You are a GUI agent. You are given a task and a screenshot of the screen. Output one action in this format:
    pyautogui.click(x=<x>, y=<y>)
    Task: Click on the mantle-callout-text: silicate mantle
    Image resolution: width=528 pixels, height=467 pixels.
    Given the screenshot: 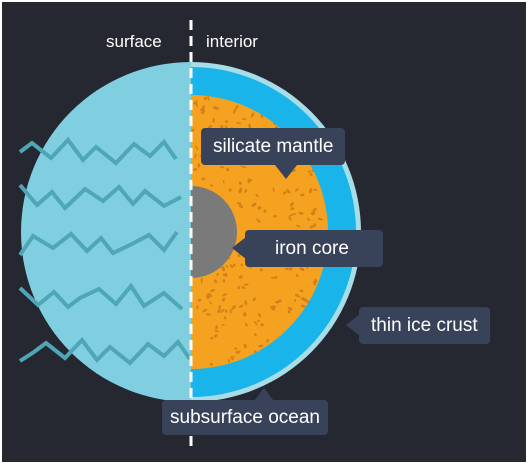 What is the action you would take?
    pyautogui.click(x=273, y=146)
    